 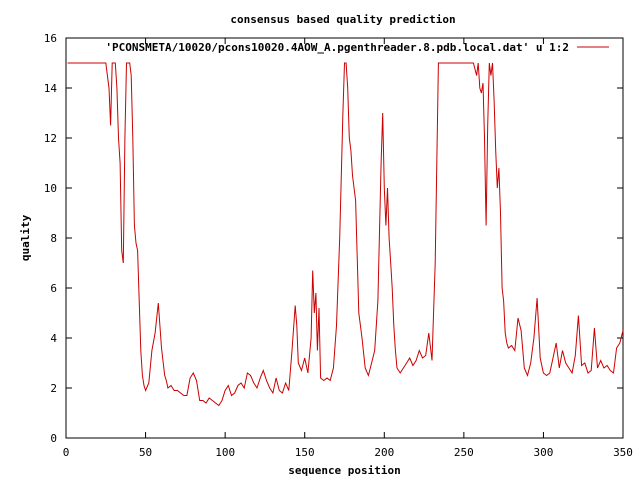 I want to click on x-tick-label: 350, so click(x=623, y=452).